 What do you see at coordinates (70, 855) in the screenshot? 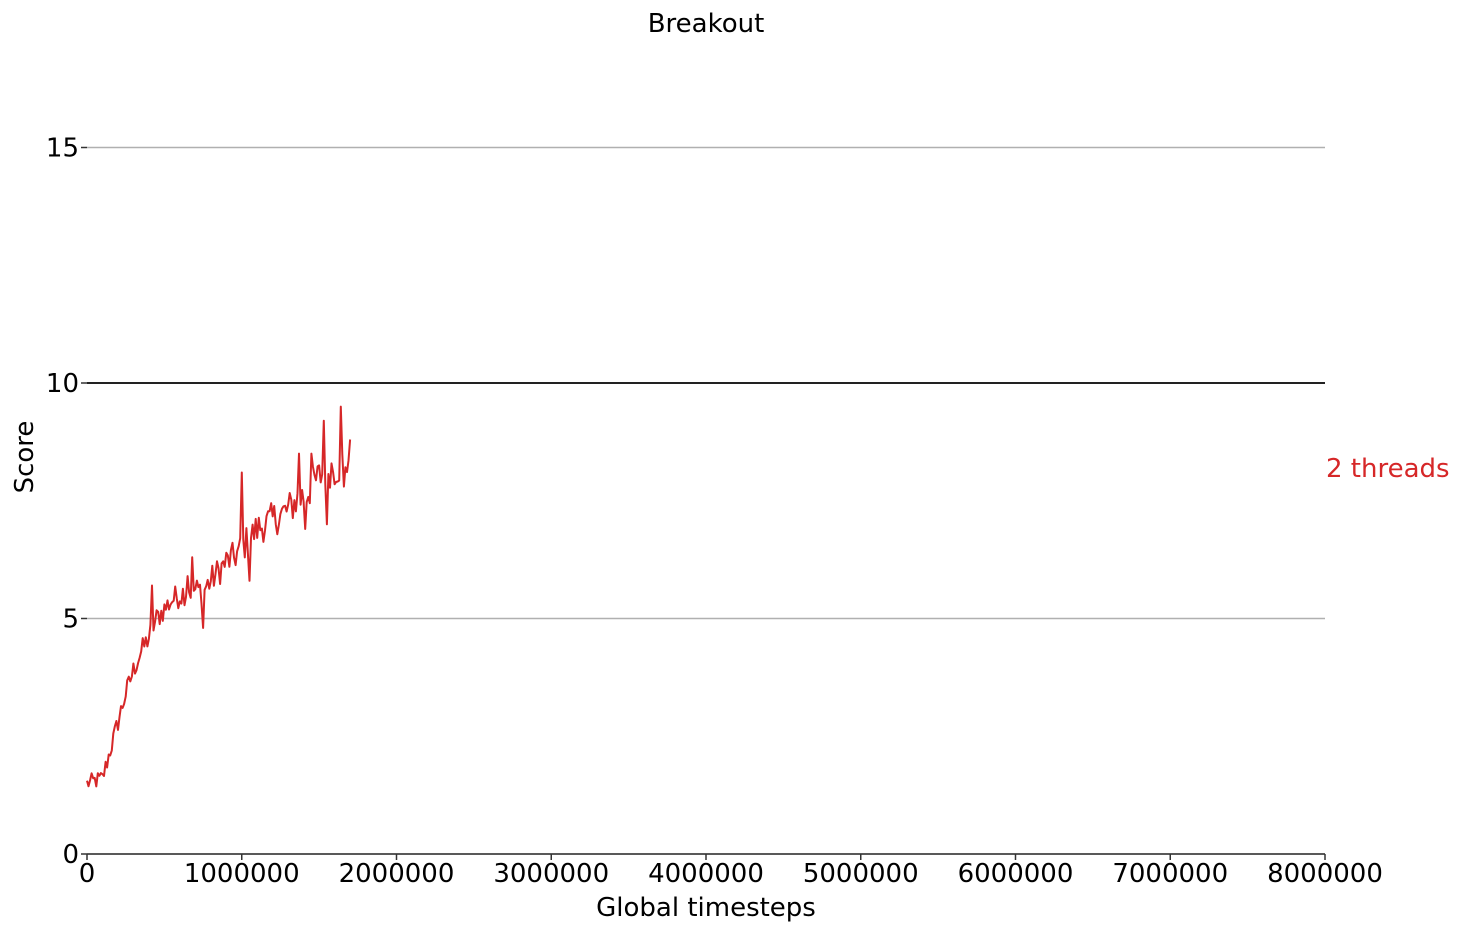
I see `y-tick-label: 0` at bounding box center [70, 855].